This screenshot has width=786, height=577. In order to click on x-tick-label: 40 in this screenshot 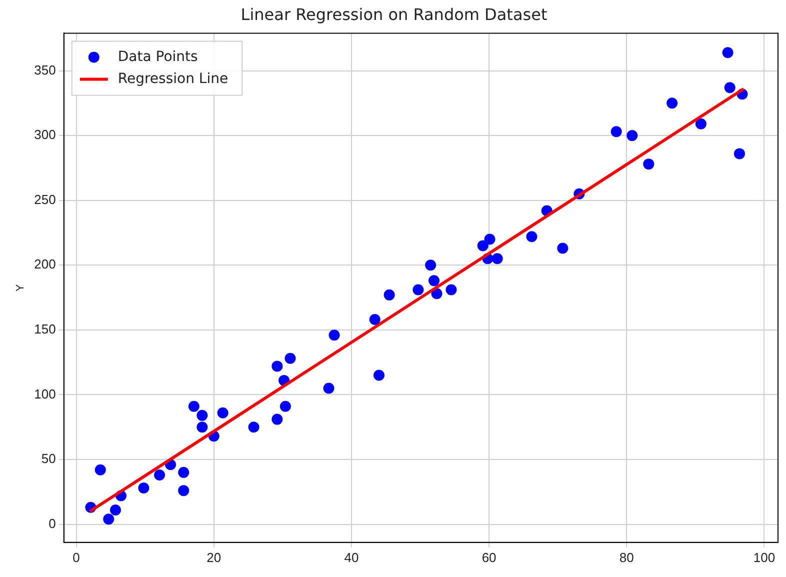, I will do `click(351, 557)`.